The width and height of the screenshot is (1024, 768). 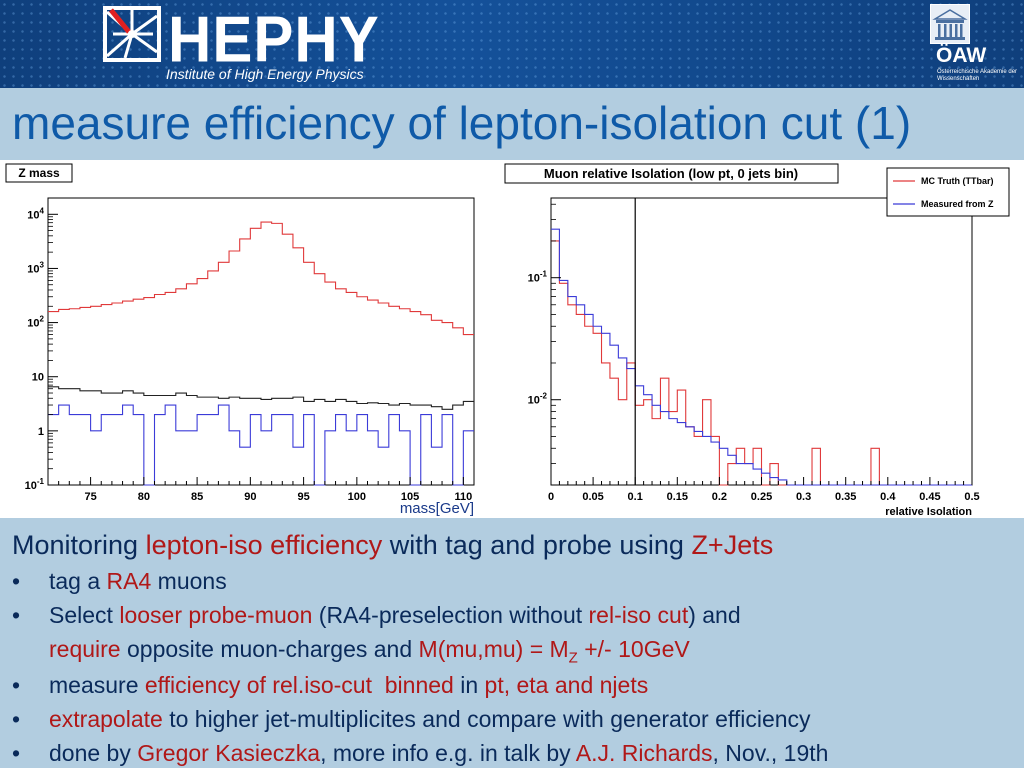 I want to click on isolation-x-tick-label: 0, so click(x=551, y=497).